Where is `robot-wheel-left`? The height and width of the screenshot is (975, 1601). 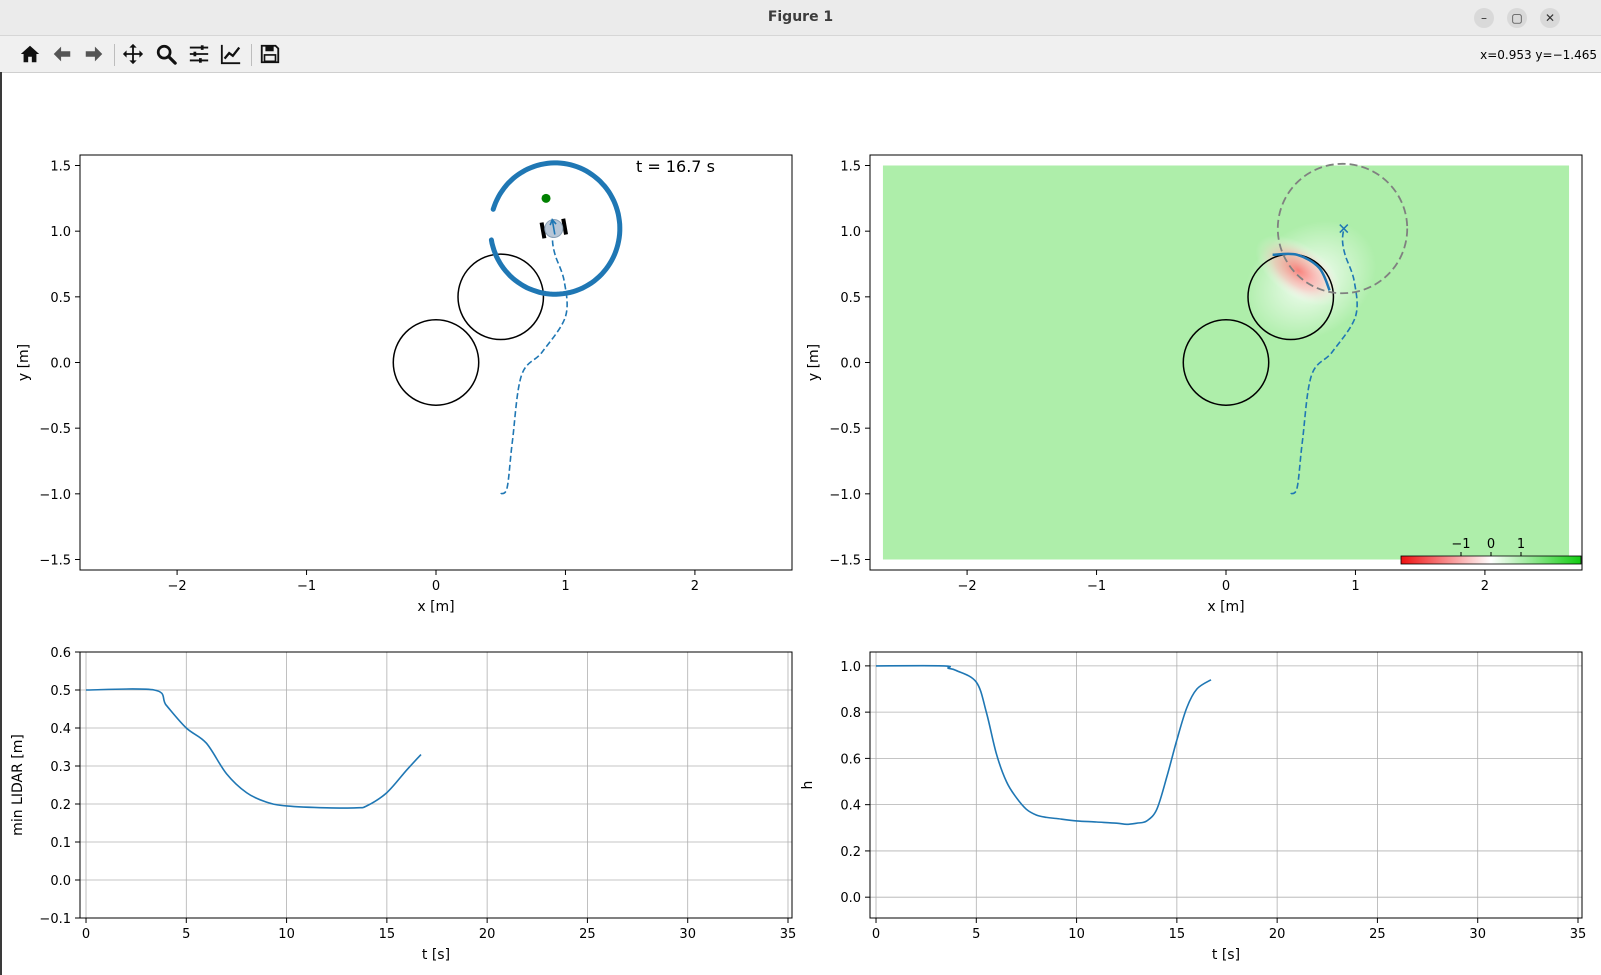
robot-wheel-left is located at coordinates (543, 230).